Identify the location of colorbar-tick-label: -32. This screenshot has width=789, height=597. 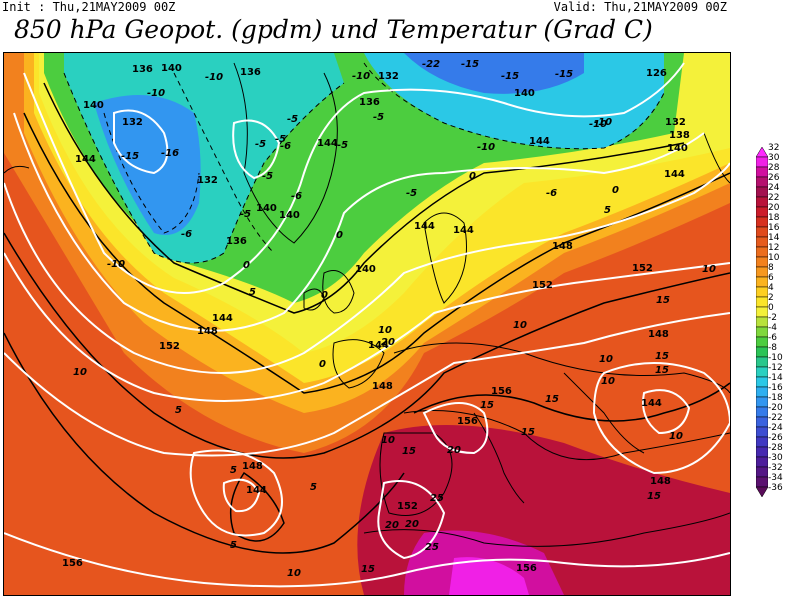
(775, 468).